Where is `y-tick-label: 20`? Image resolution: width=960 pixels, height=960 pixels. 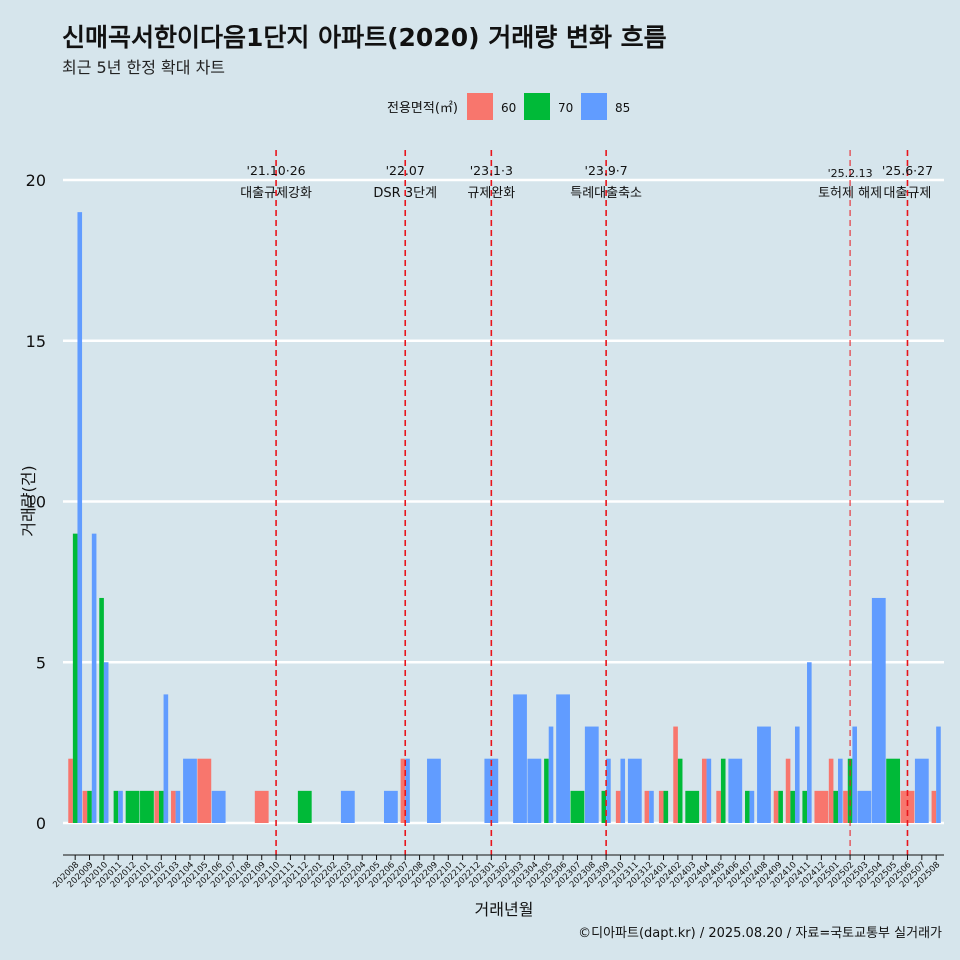 y-tick-label: 20 is located at coordinates (36, 180).